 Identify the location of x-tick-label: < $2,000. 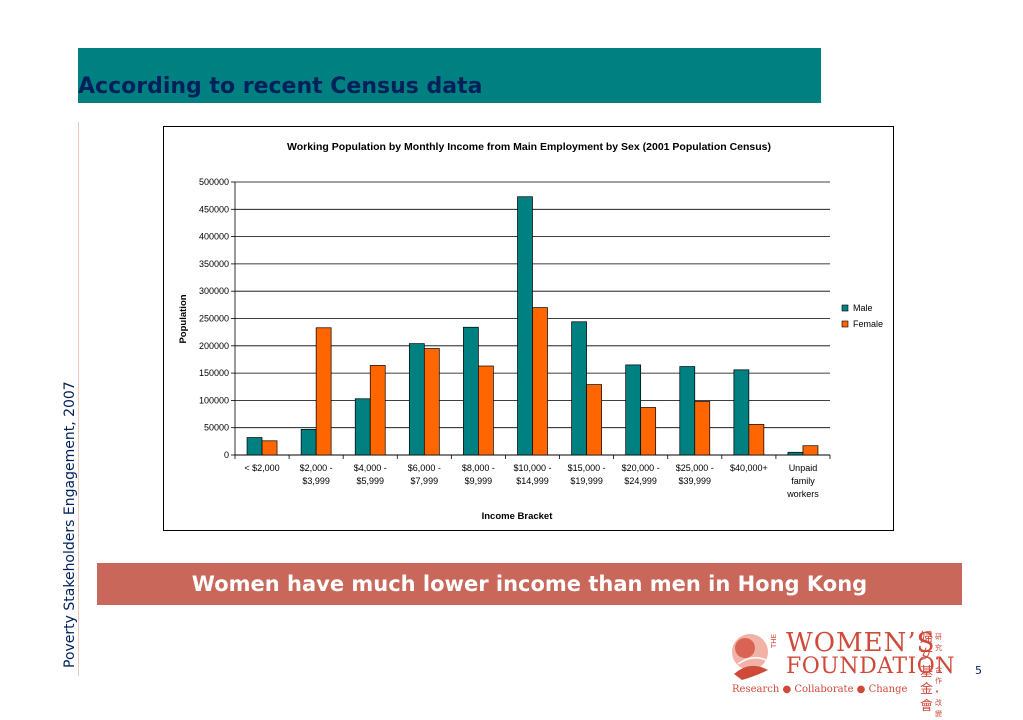
(261, 468).